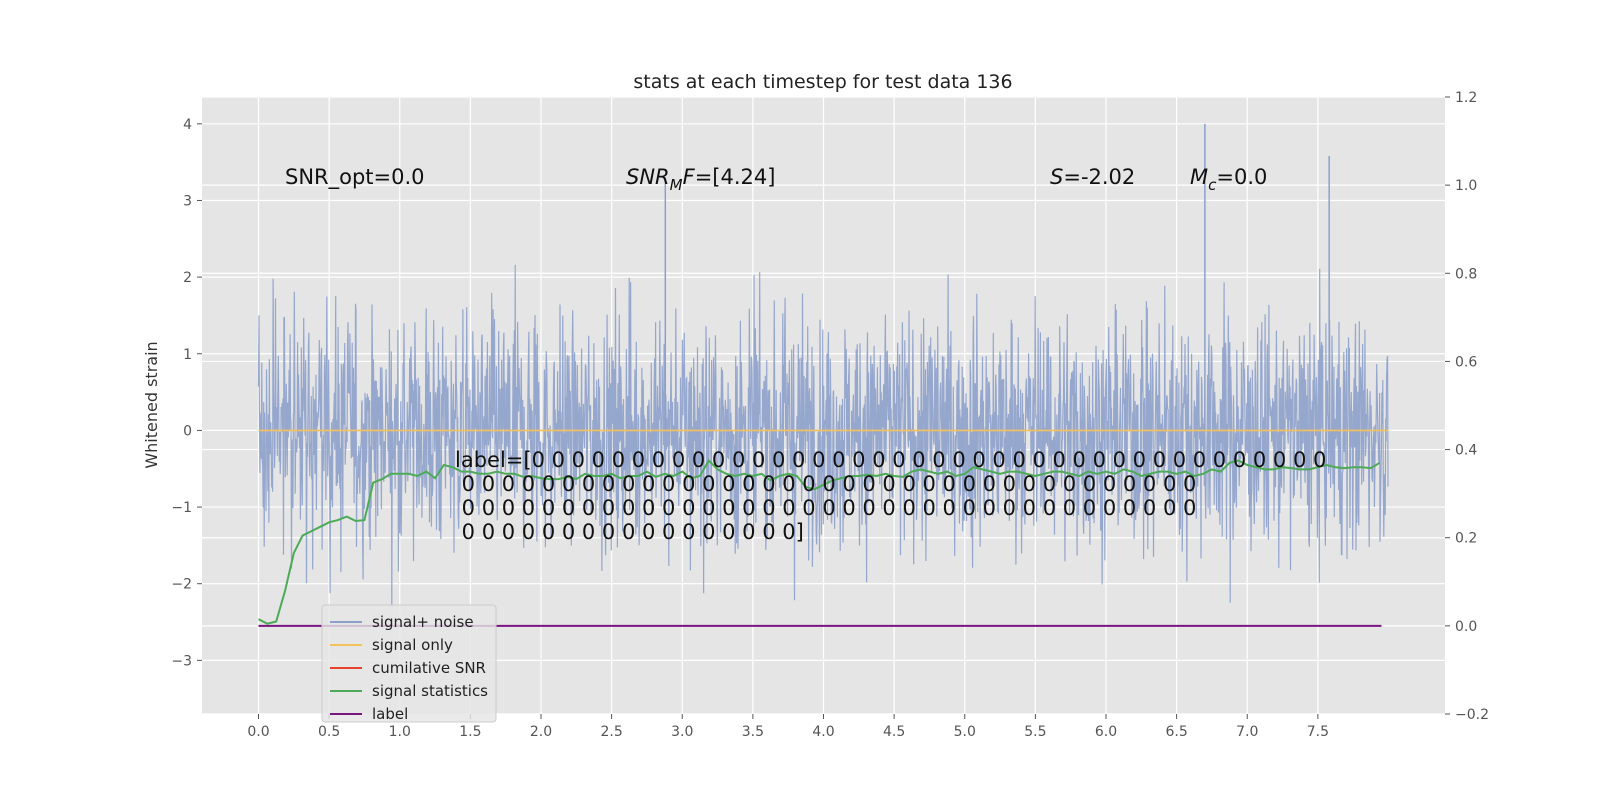 This screenshot has width=1600, height=800. I want to click on x-tick-label: 1.0, so click(400, 732).